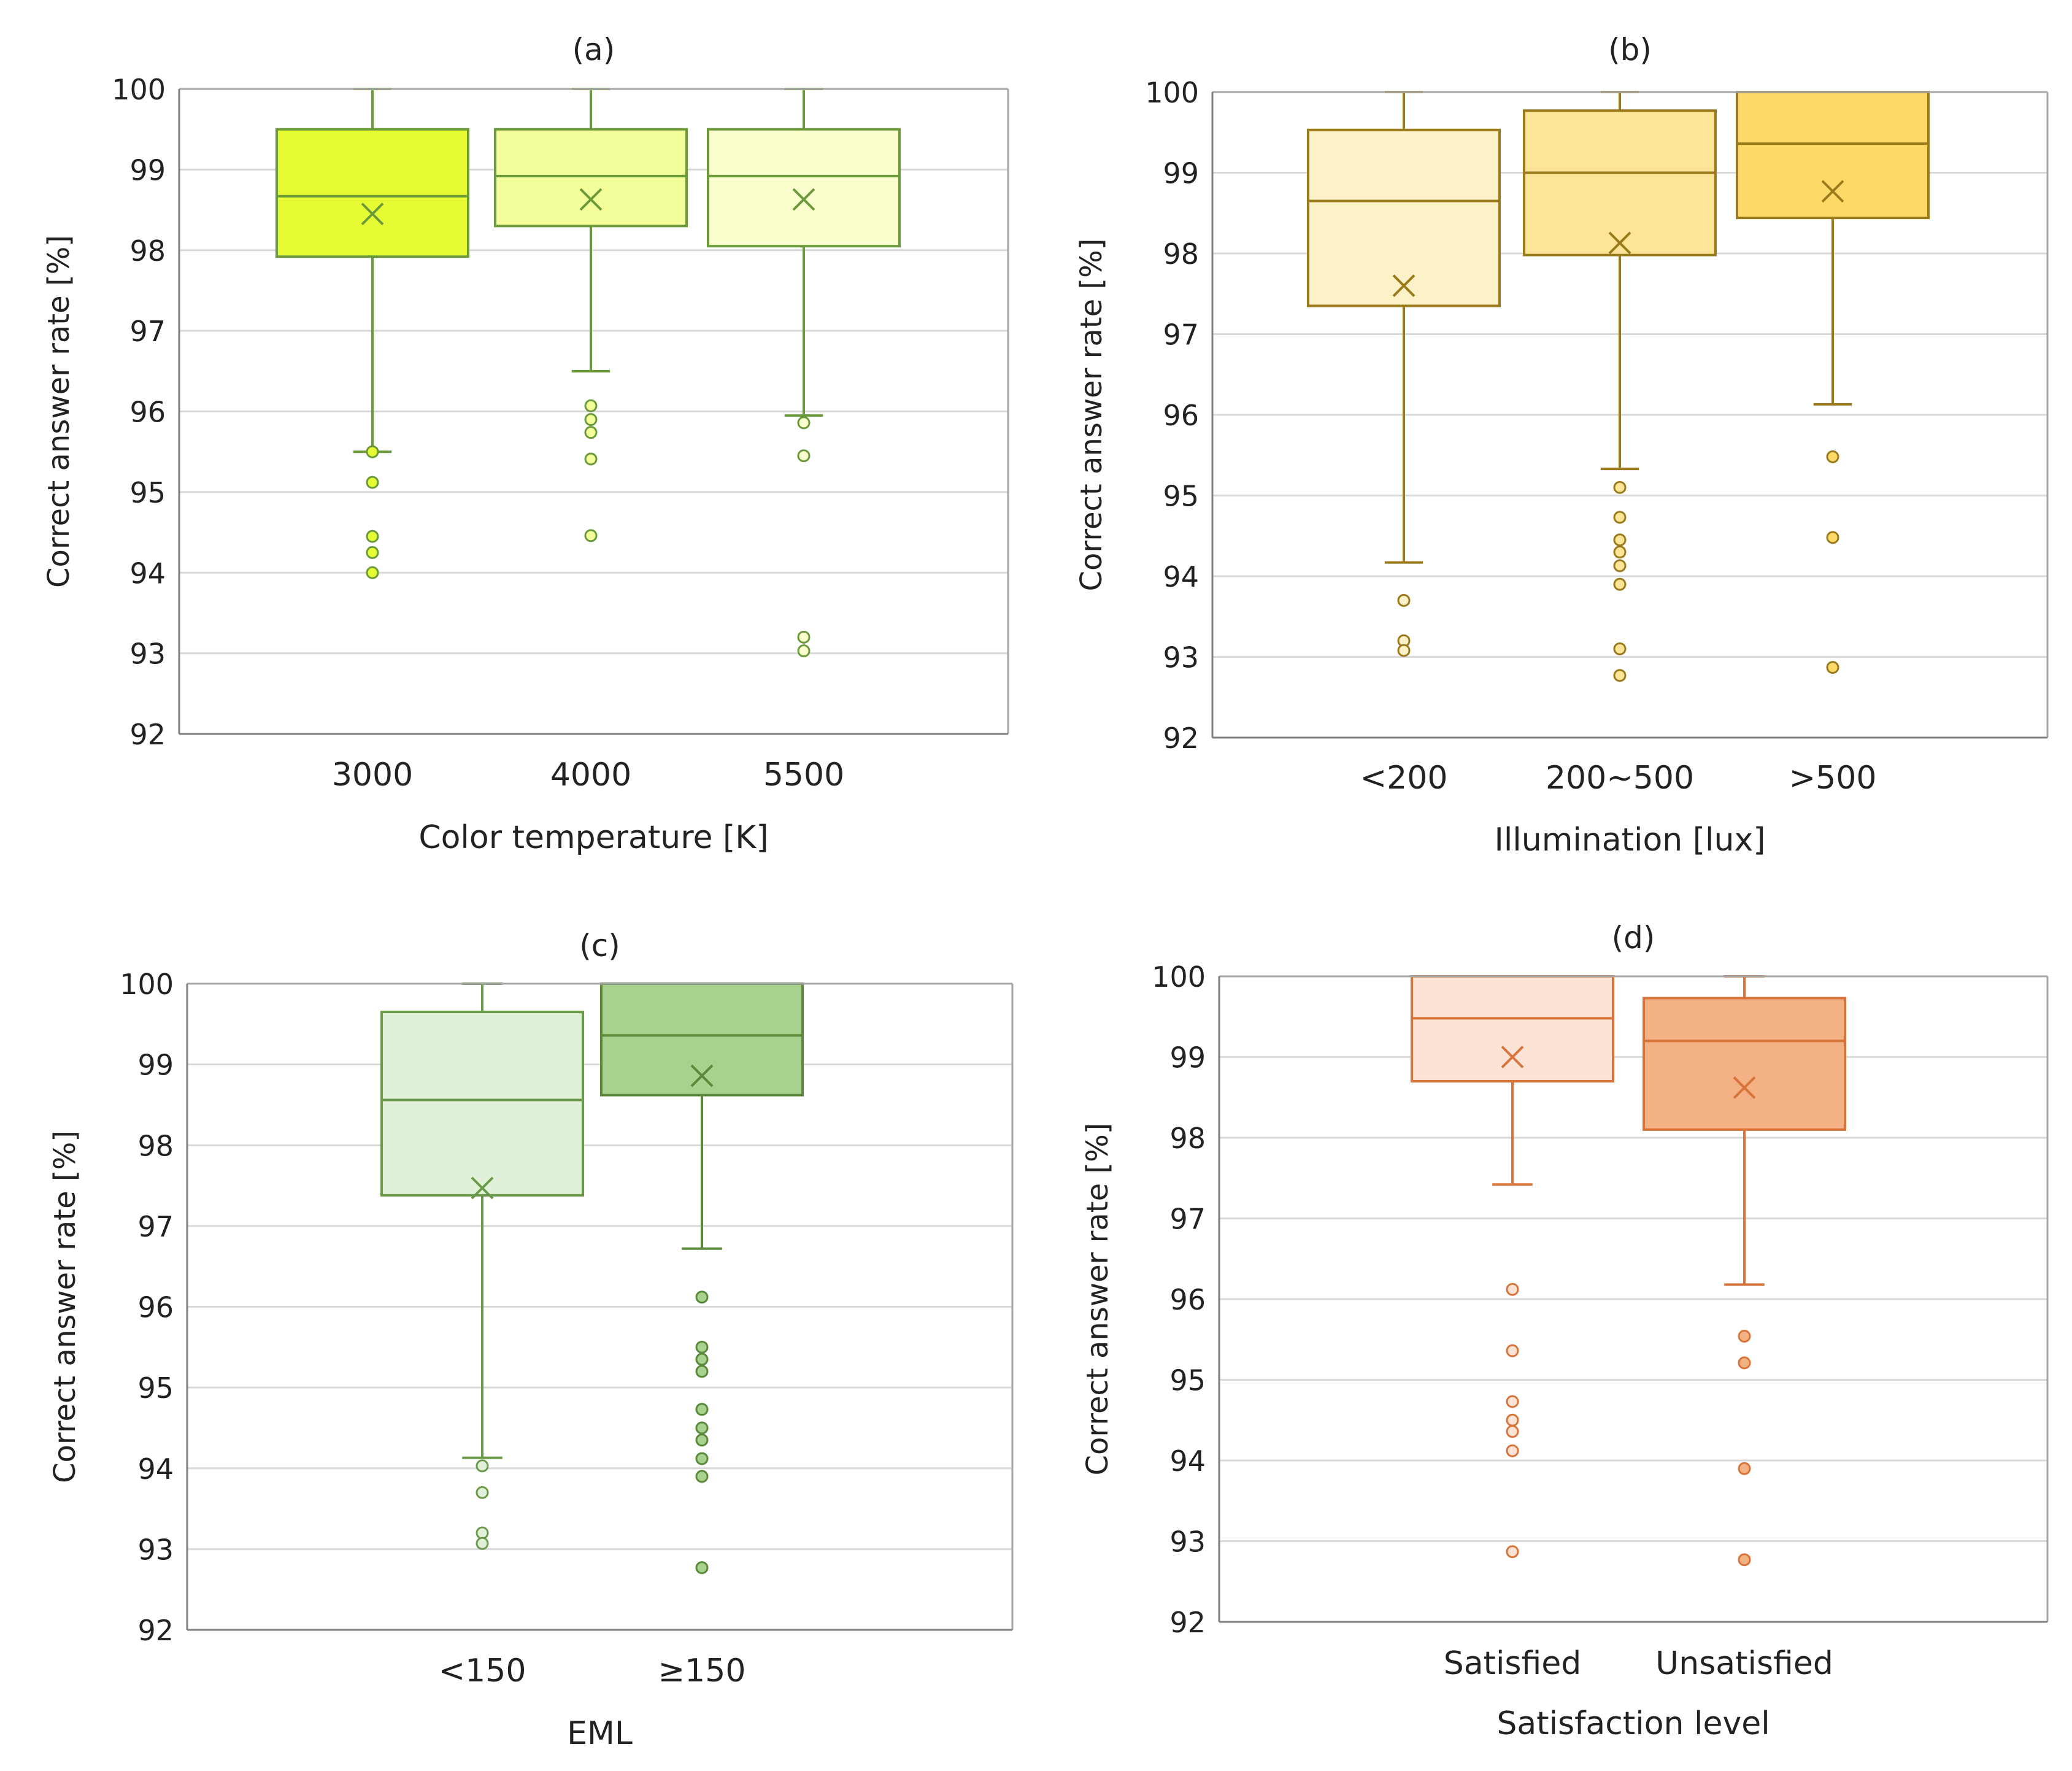  I want to click on panel-title: (a), so click(593, 50).